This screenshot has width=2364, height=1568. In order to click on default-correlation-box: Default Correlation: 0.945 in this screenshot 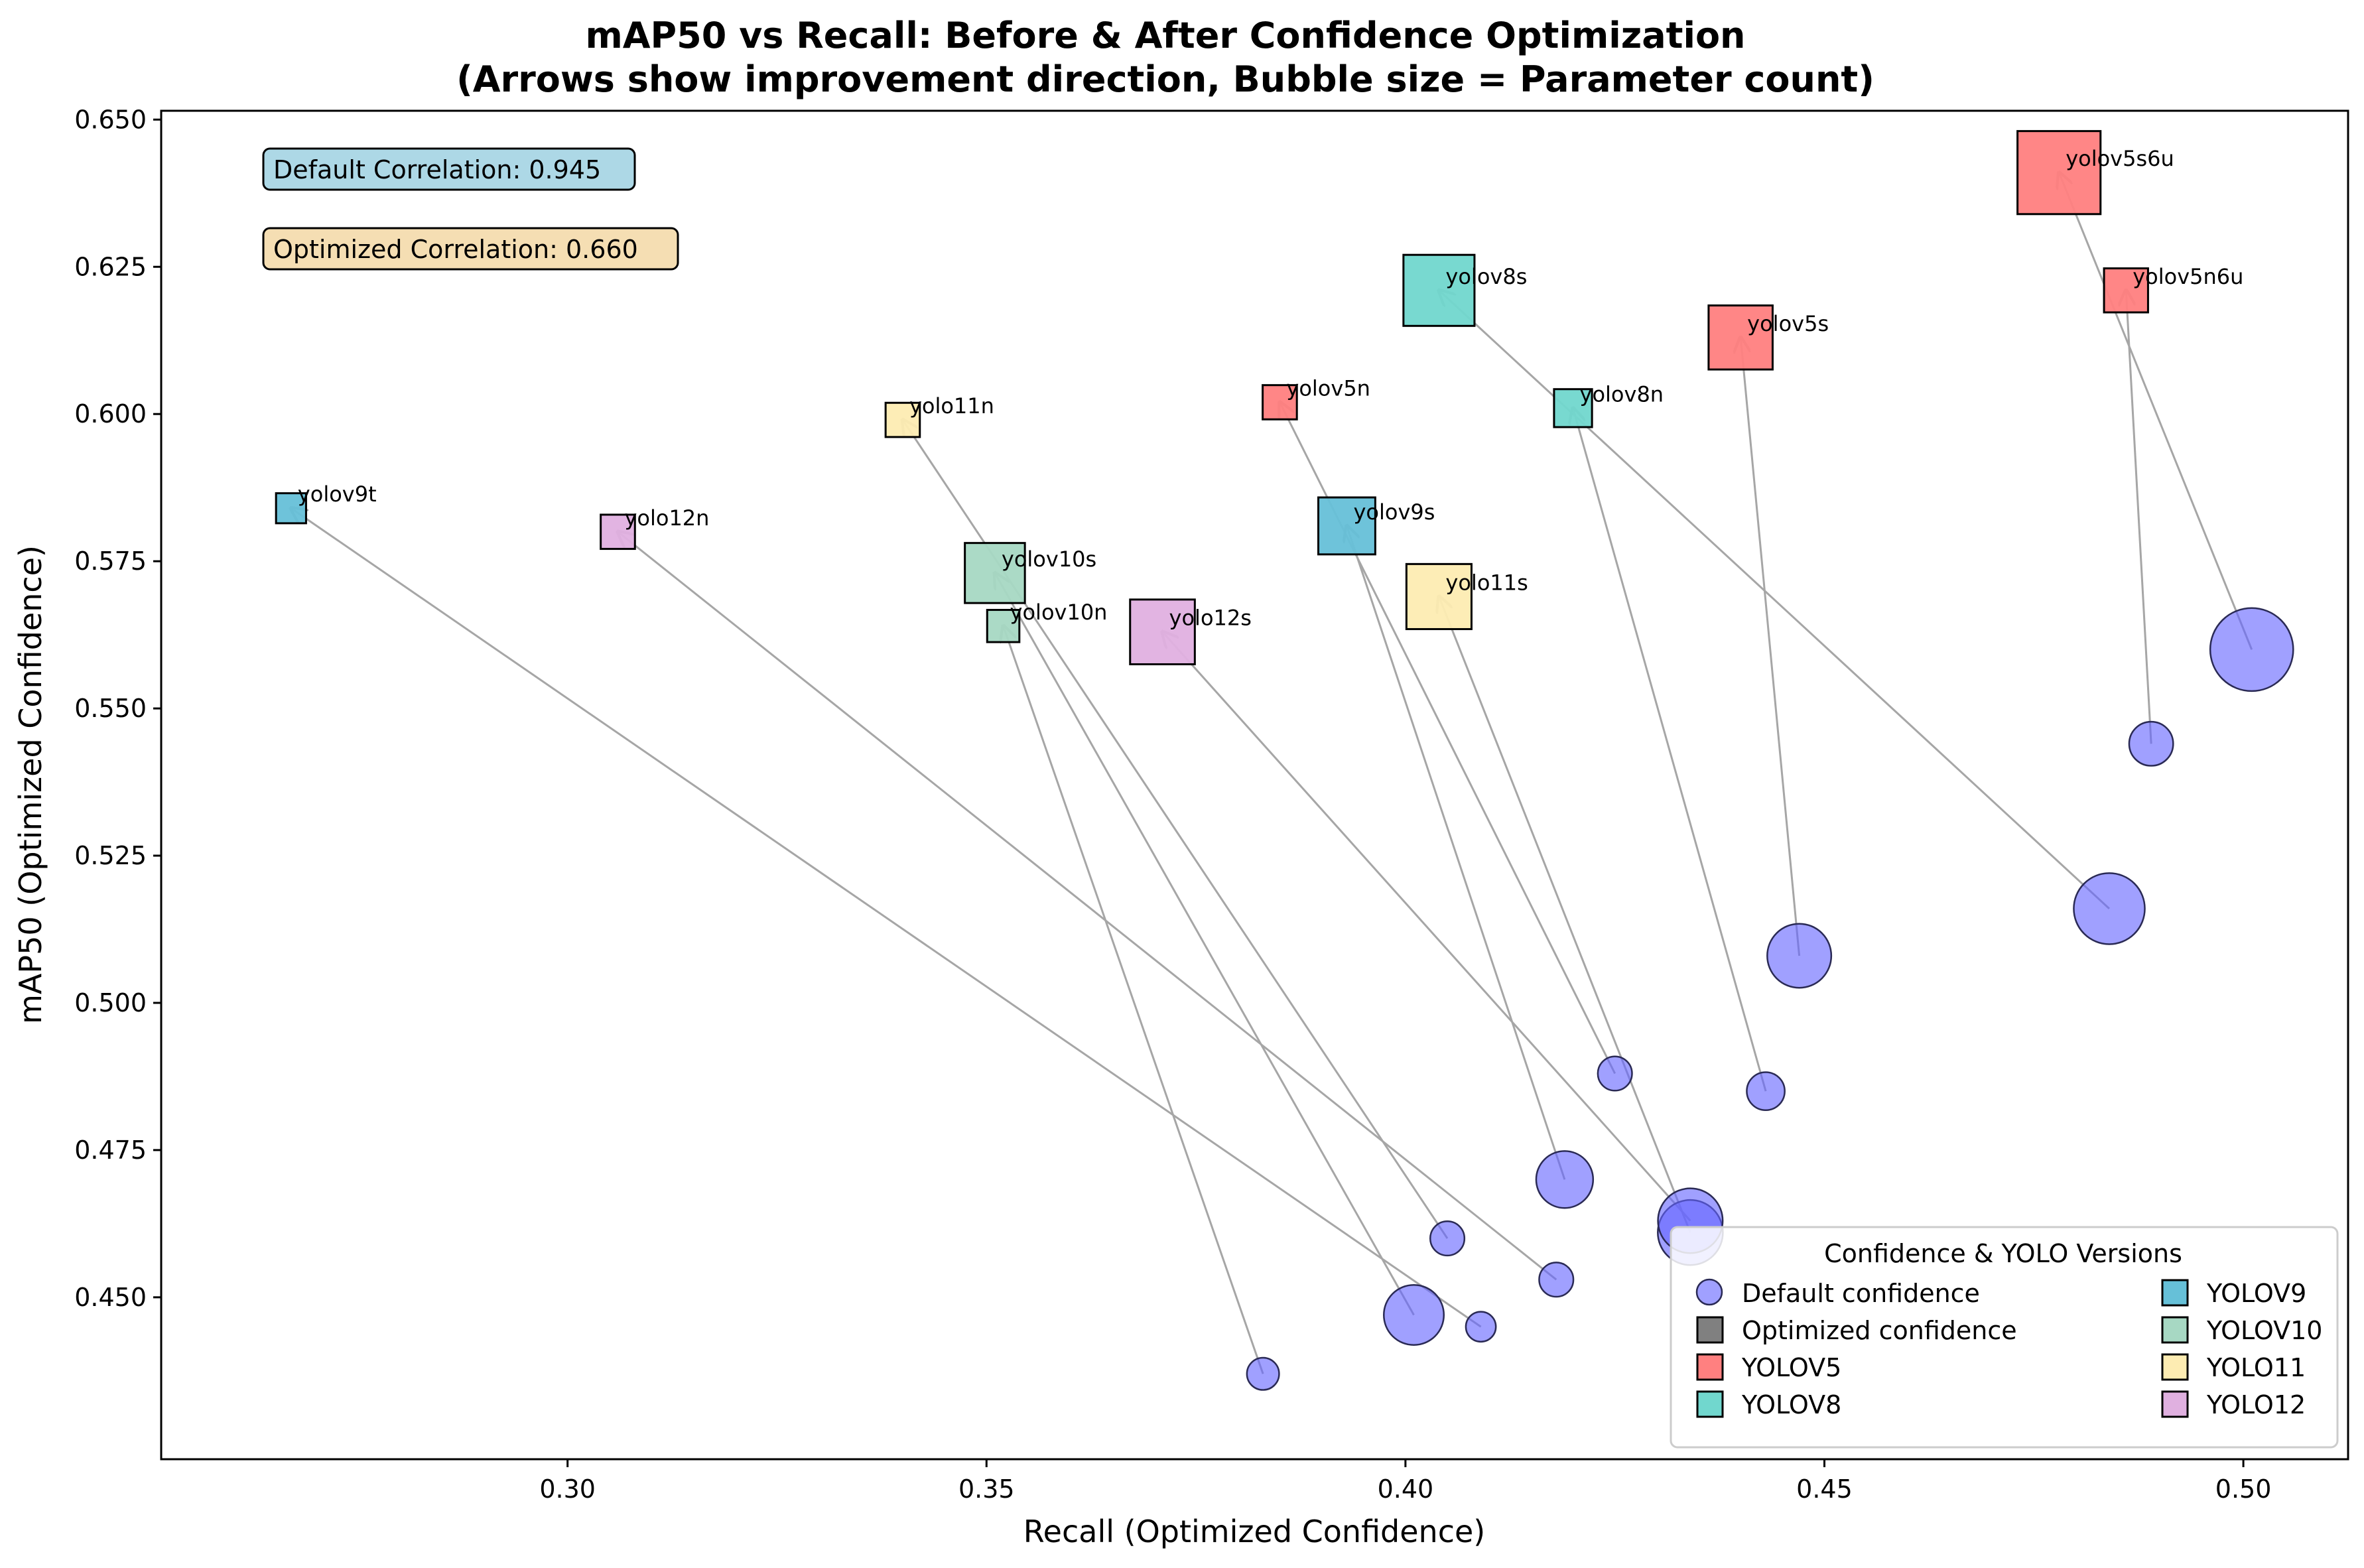, I will do `click(449, 169)`.